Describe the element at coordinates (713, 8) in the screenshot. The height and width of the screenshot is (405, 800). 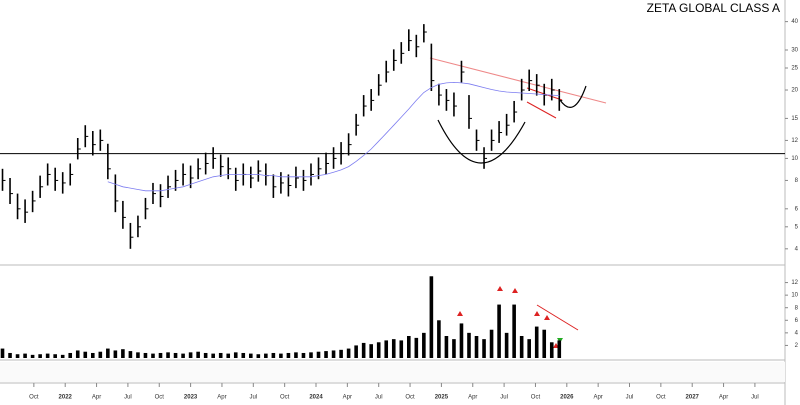
I see `chart-title: ZETA GLOBAL CLASS A` at that location.